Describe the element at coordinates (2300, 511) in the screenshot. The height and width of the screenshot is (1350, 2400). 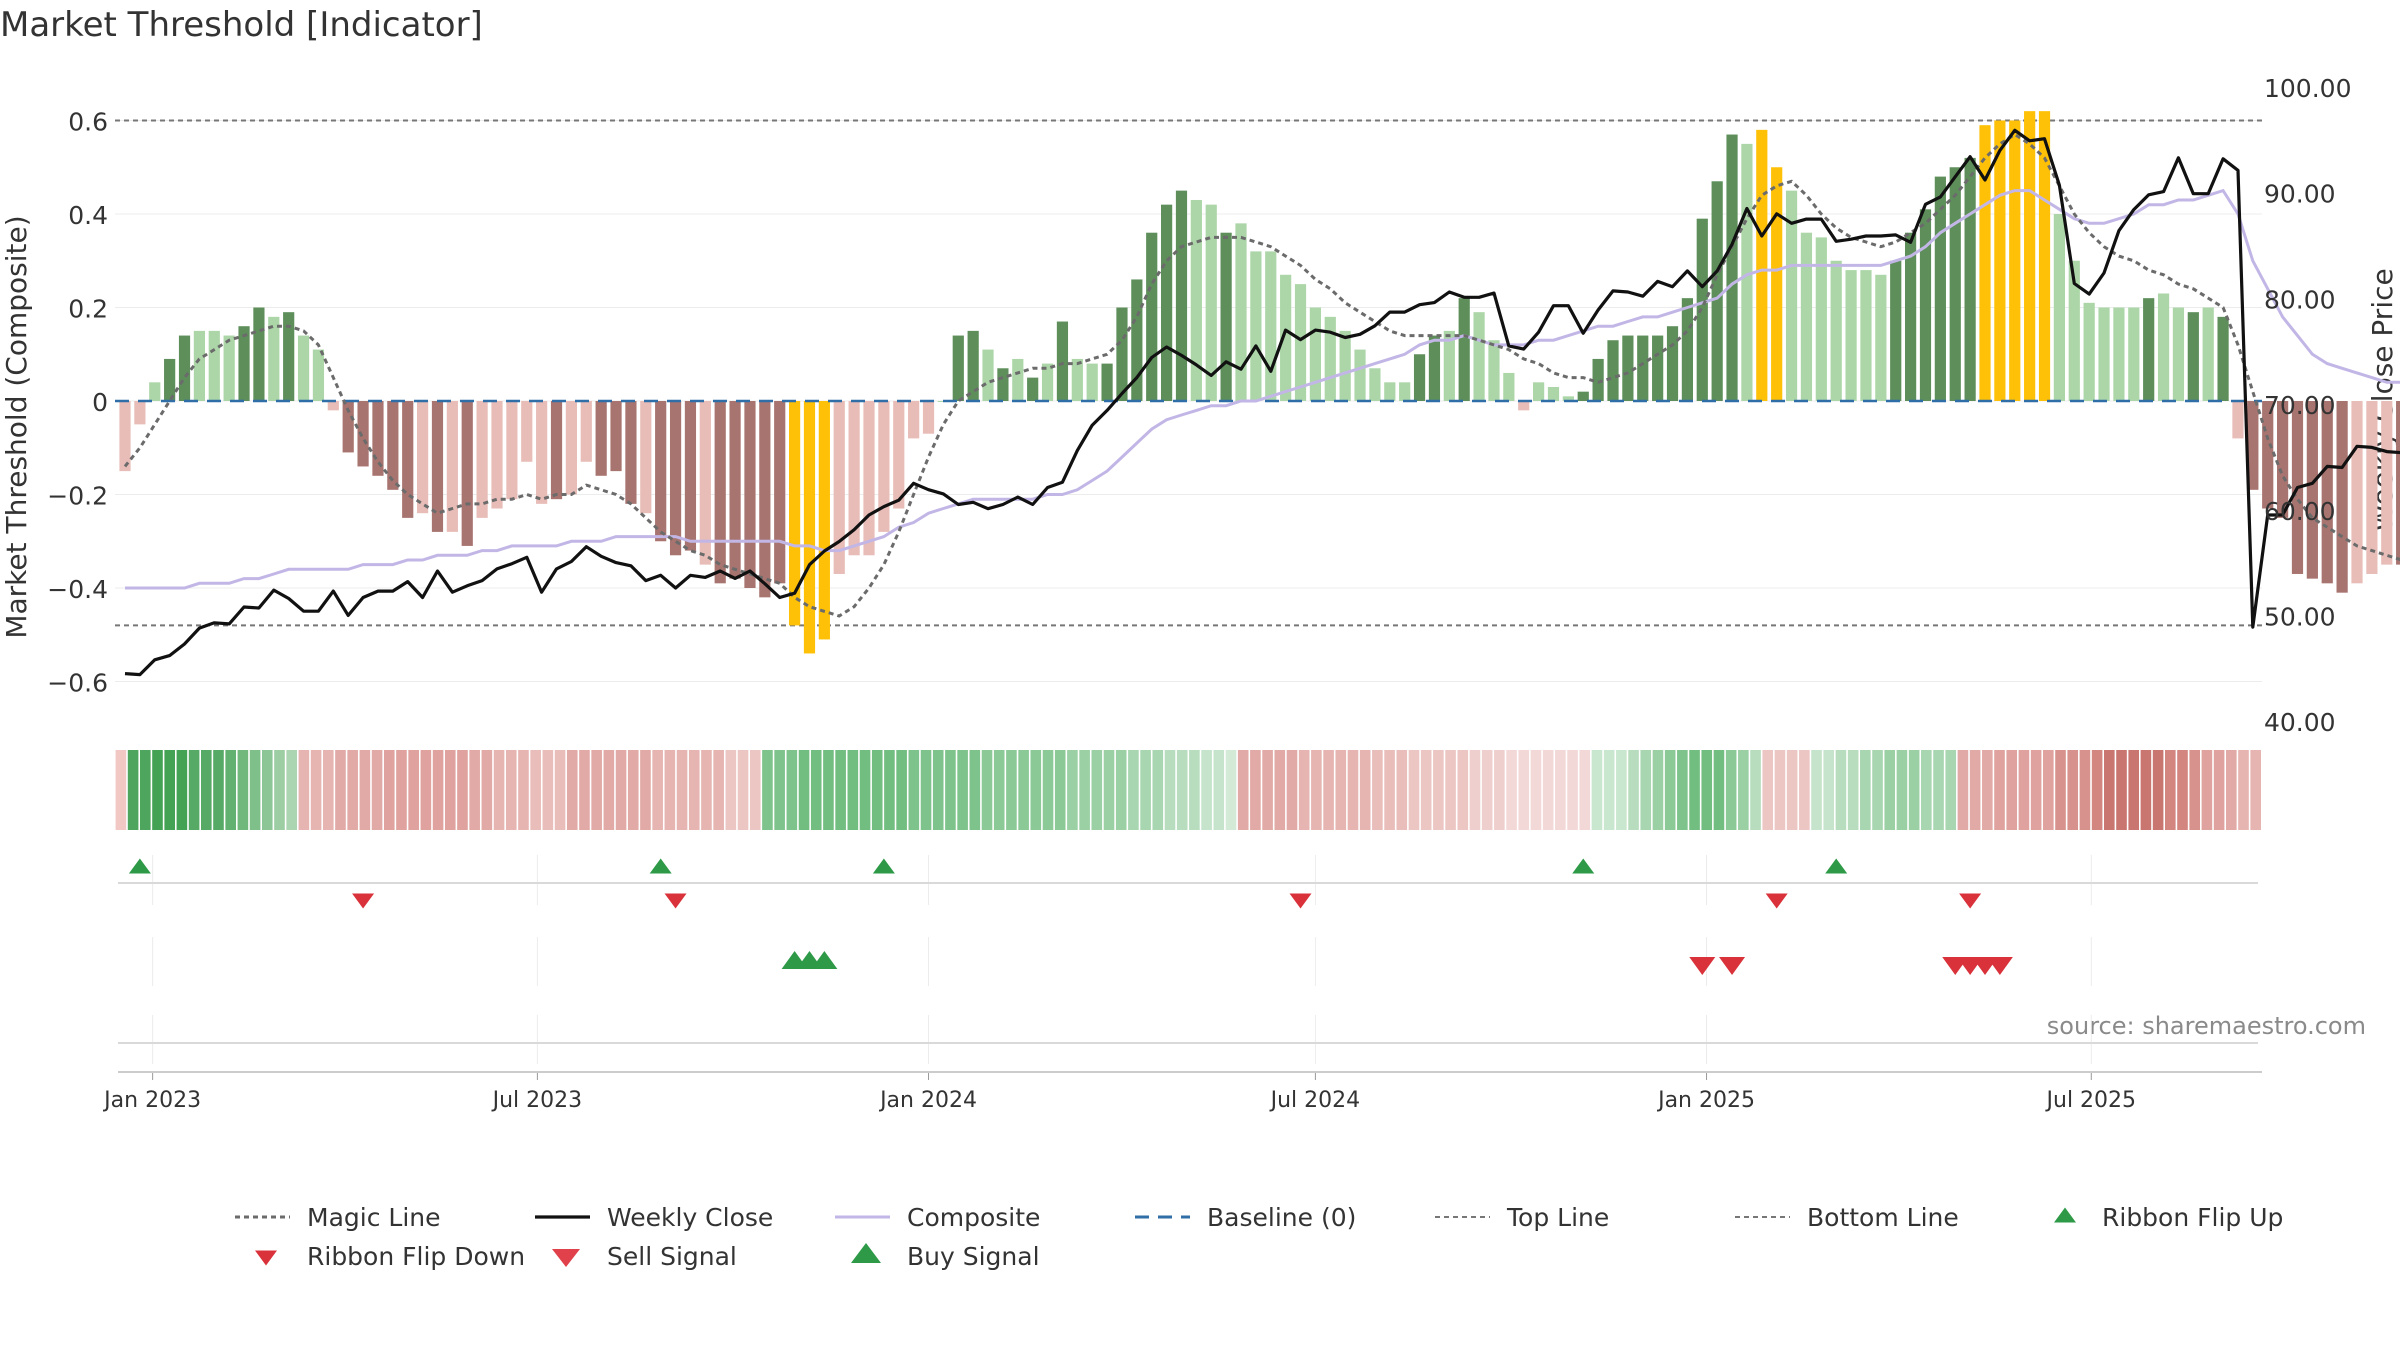
I see `right-tick-label: 60.00` at that location.